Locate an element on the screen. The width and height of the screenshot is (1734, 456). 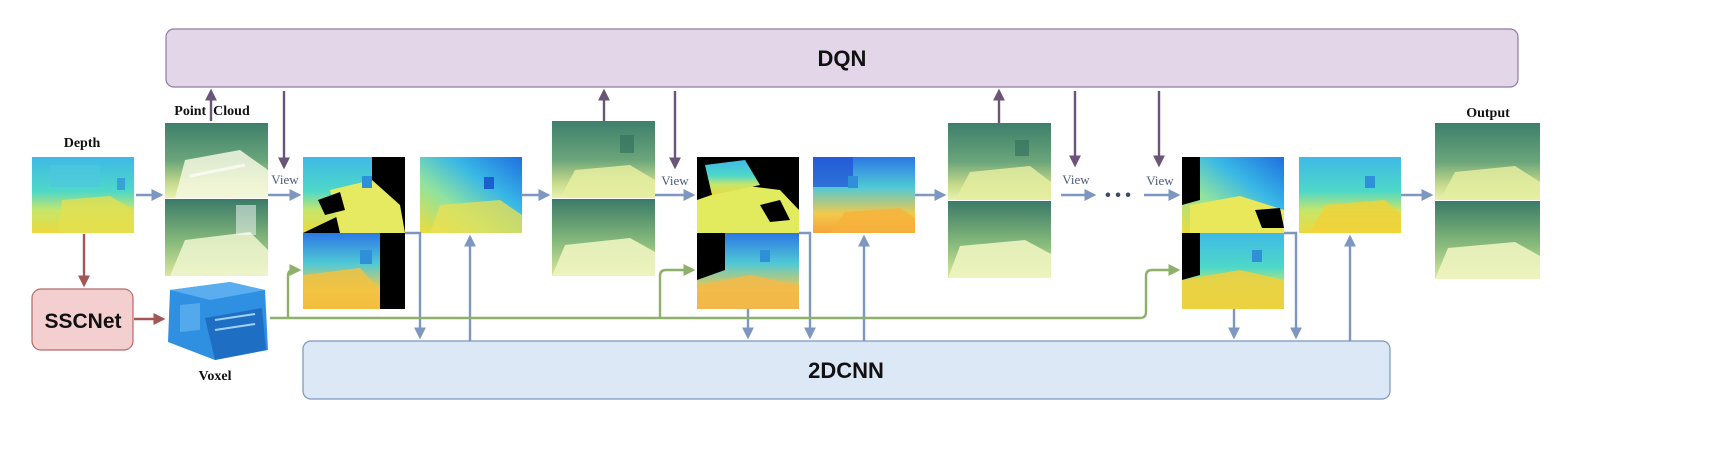
dqn-label: DQN is located at coordinates (842, 58).